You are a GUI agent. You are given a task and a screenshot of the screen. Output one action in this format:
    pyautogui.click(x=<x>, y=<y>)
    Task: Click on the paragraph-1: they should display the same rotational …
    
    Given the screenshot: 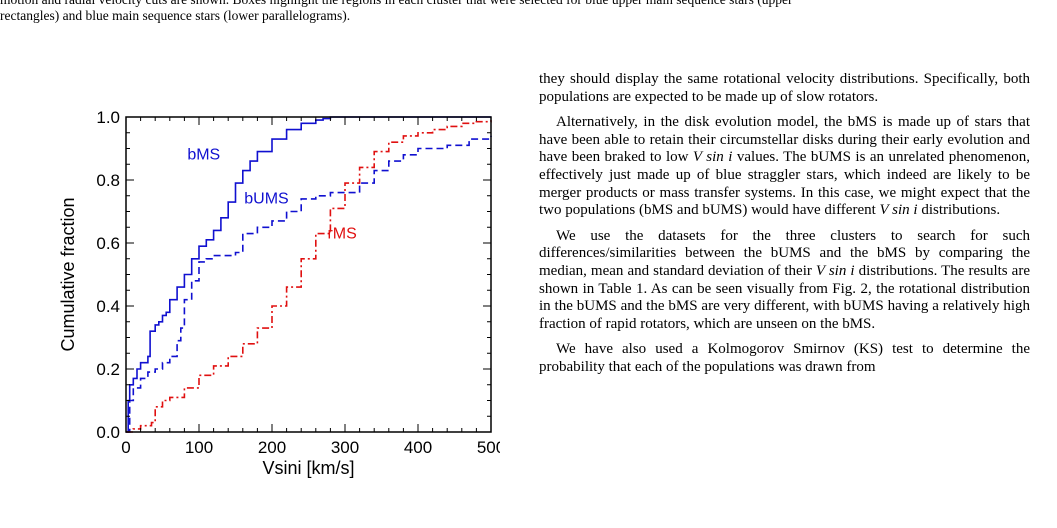 What is the action you would take?
    pyautogui.click(x=784, y=88)
    